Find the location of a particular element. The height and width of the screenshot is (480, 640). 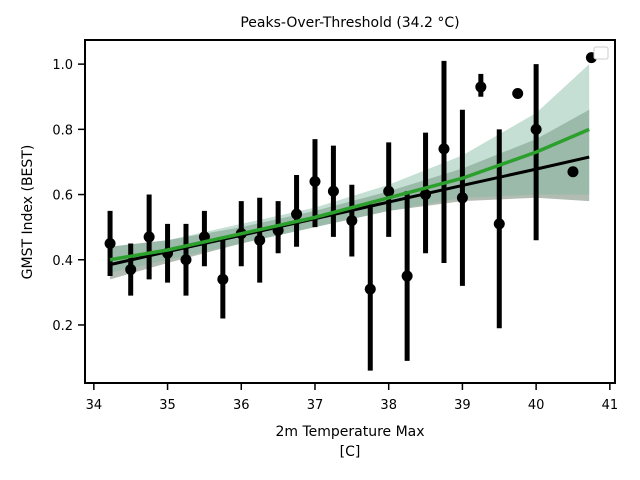

legend is located at coordinates (601, 53).